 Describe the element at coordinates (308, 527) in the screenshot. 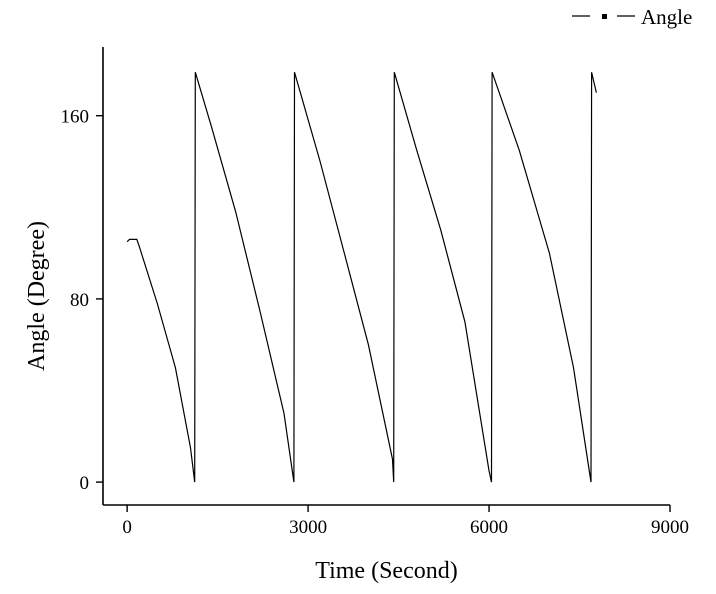

I see `x-tick-label: 3000` at that location.